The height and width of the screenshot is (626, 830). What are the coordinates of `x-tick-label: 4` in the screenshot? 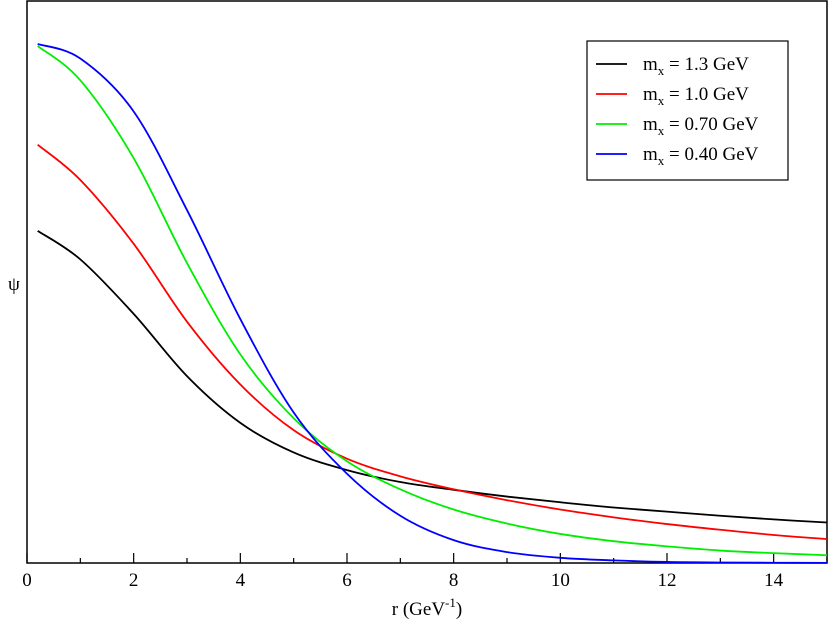 It's located at (241, 580).